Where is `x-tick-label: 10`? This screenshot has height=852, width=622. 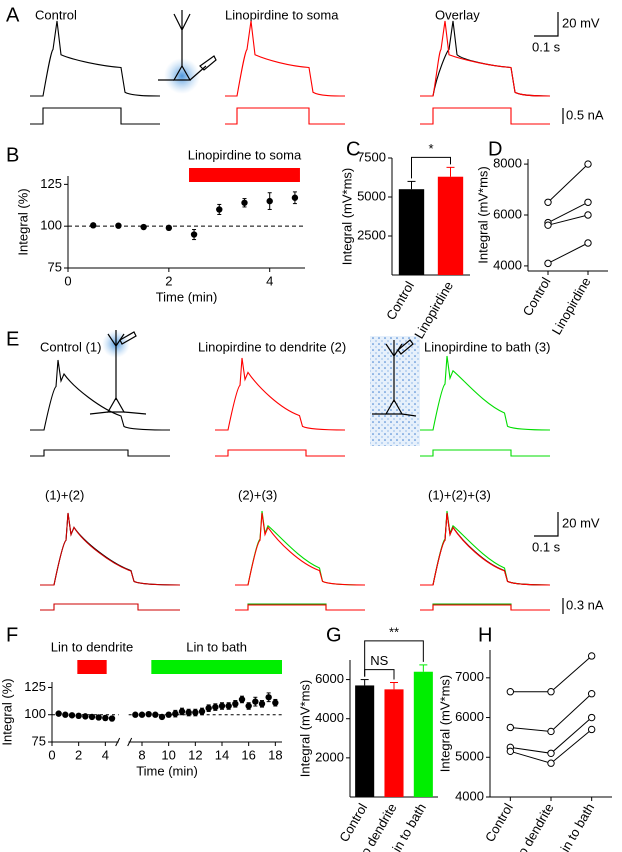 x-tick-label: 10 is located at coordinates (168, 754).